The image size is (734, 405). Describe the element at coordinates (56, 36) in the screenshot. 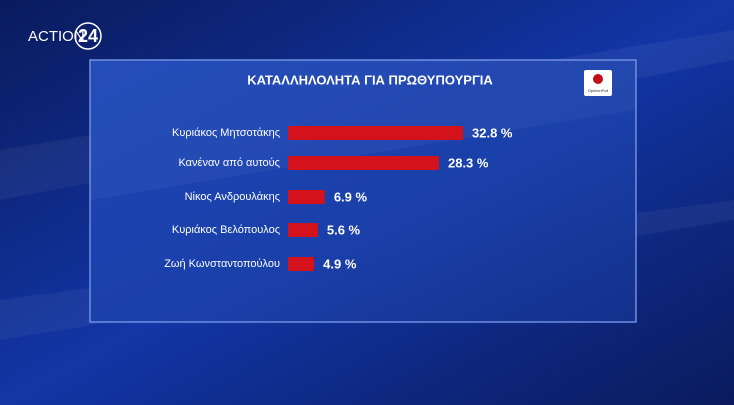

I see `logo-text: ACTION` at that location.